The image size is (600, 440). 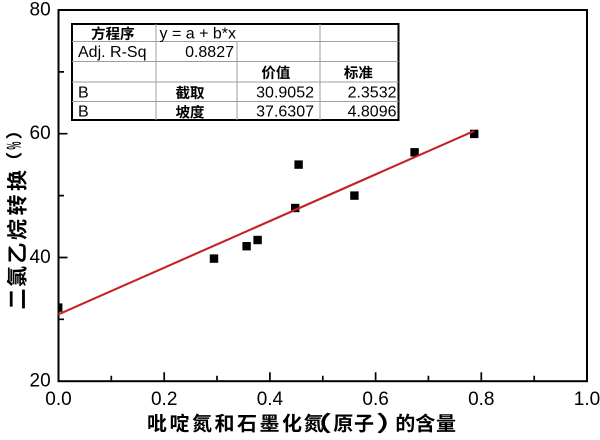 I want to click on svg-text: 0.2, so click(x=164, y=399).